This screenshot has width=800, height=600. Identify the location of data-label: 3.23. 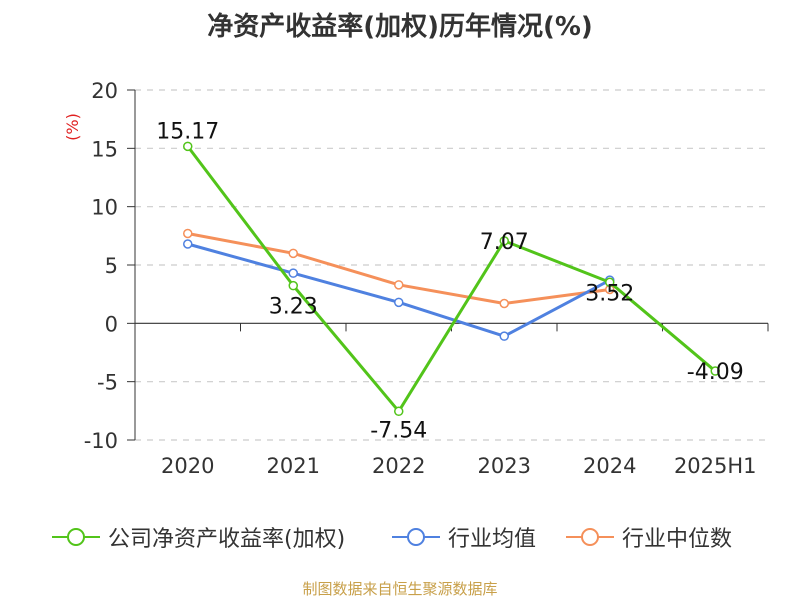
(293, 307).